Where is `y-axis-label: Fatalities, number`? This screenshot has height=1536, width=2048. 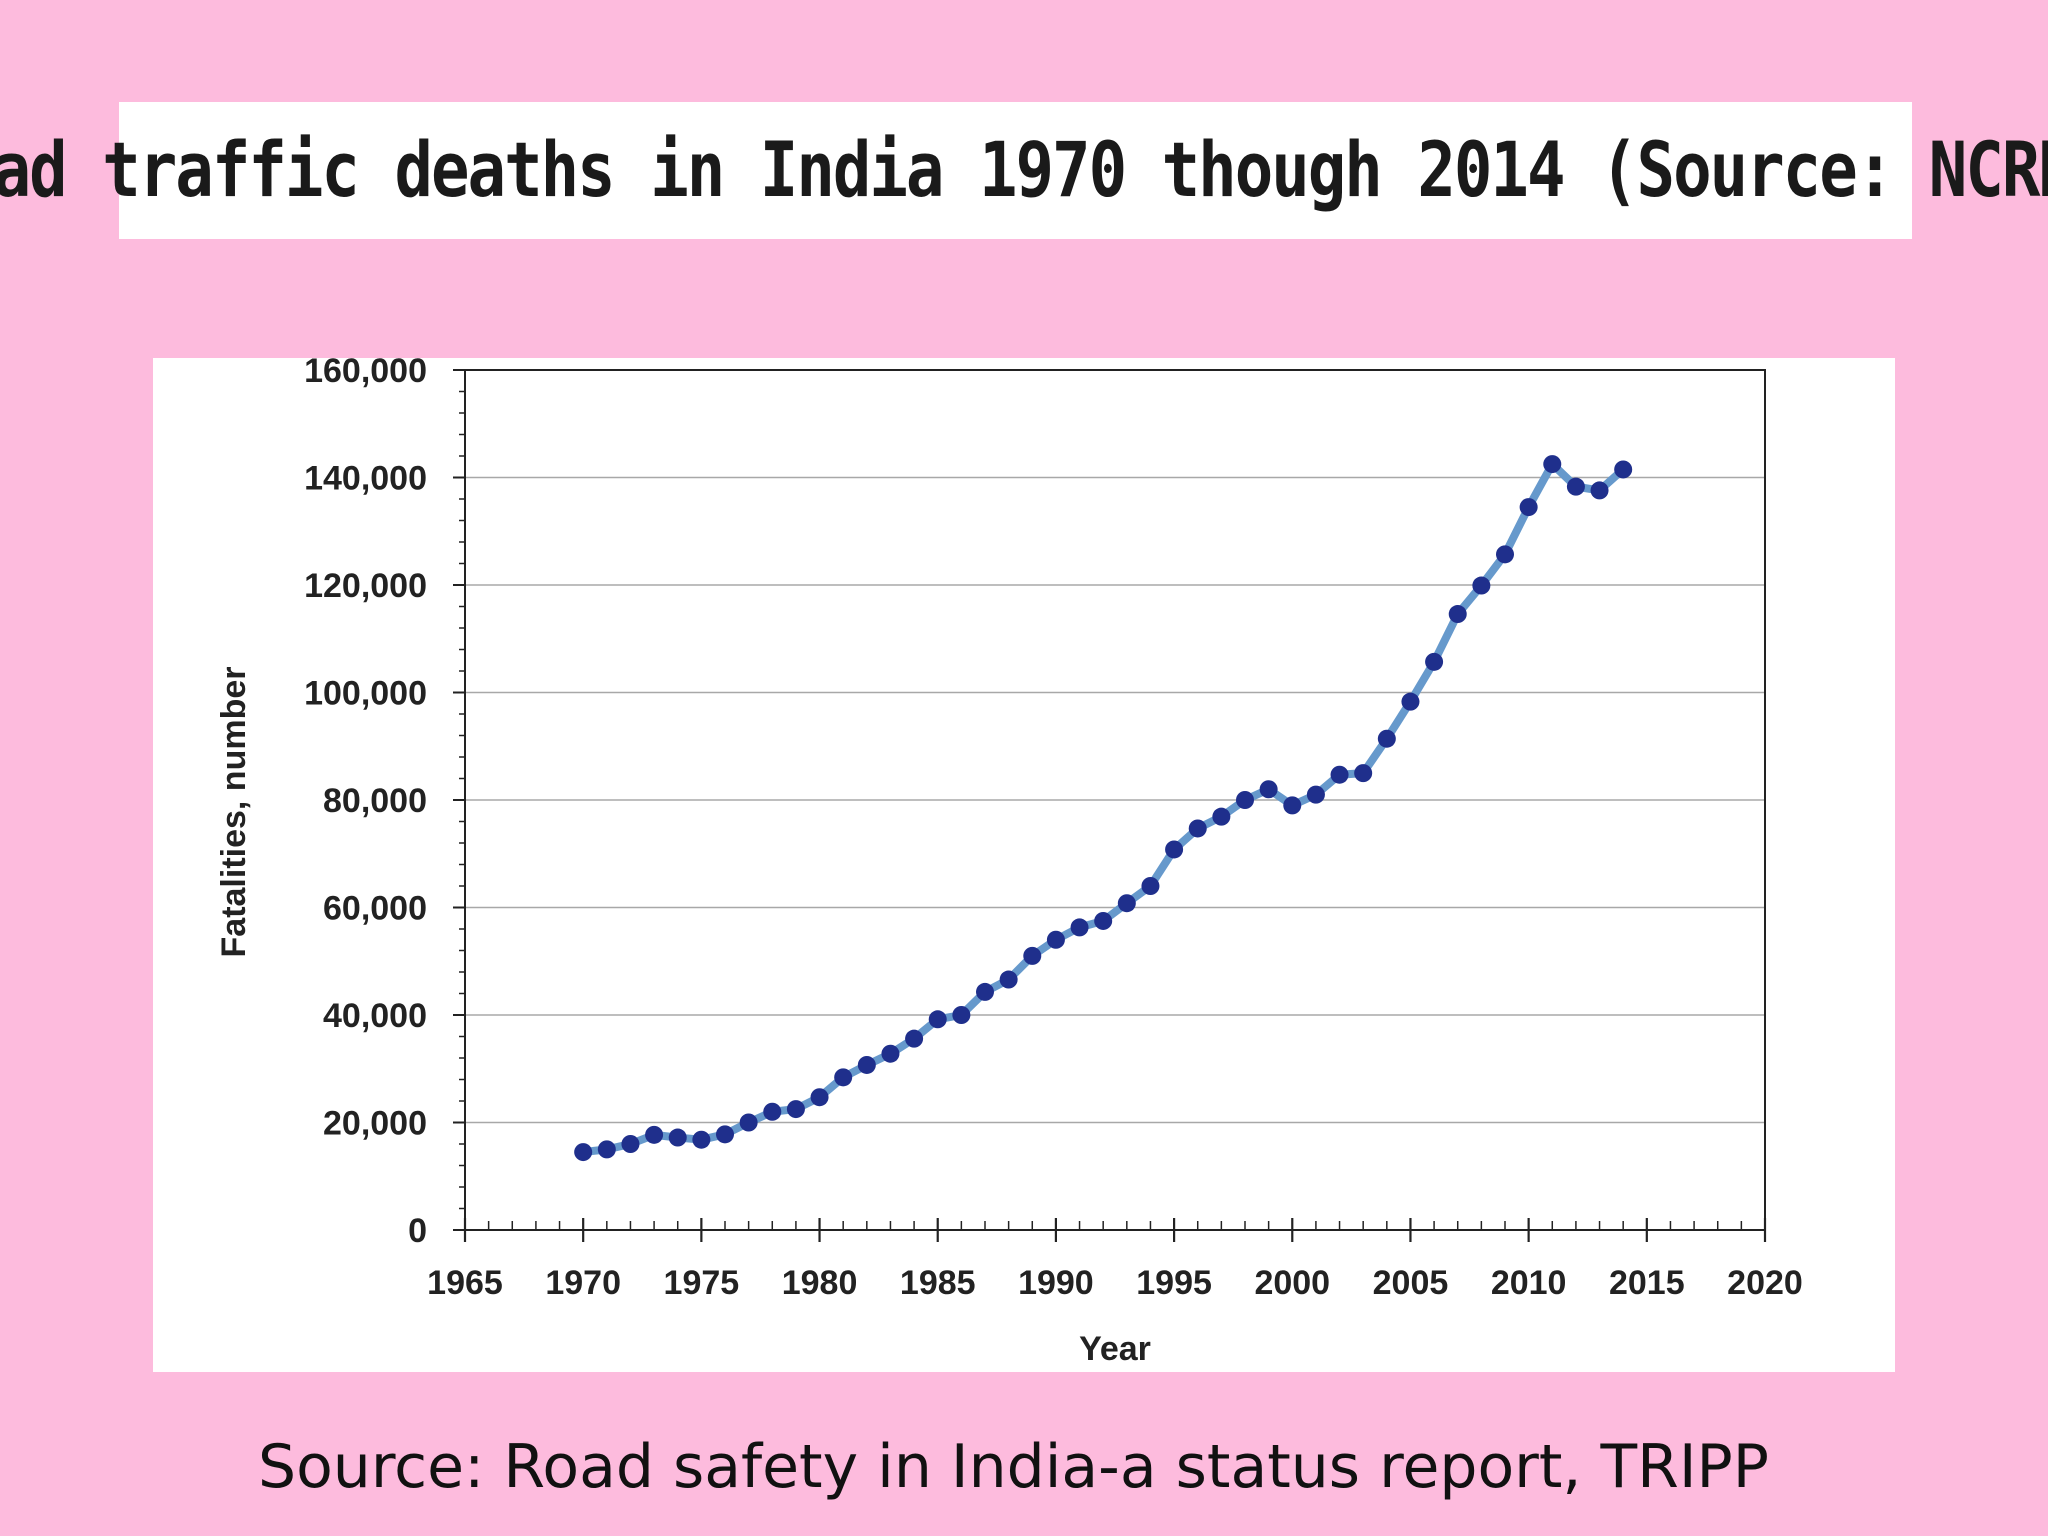
y-axis-label: Fatalities, number is located at coordinates (234, 812).